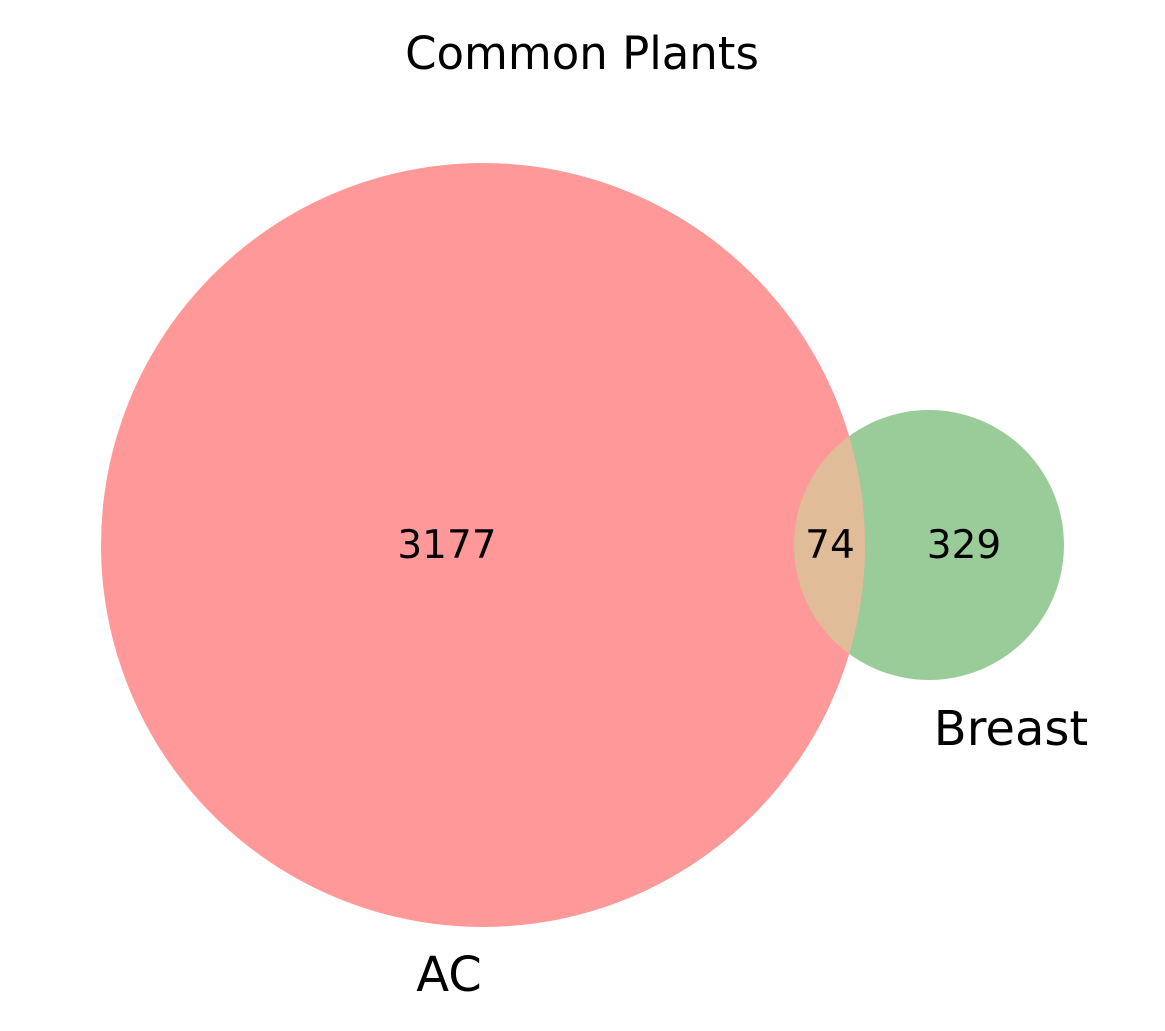 The width and height of the screenshot is (1165, 1031). I want to click on region-label-breast-only: 329, so click(964, 545).